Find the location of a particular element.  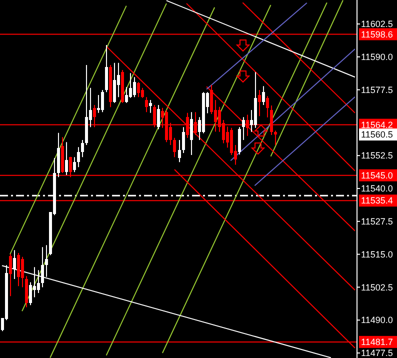

y-tick-label: 11552.5 is located at coordinates (377, 155).